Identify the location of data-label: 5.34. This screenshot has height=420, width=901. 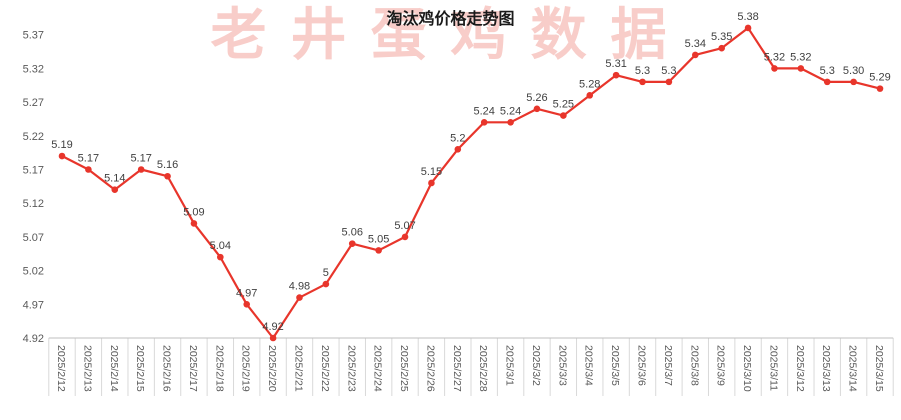
(695, 44).